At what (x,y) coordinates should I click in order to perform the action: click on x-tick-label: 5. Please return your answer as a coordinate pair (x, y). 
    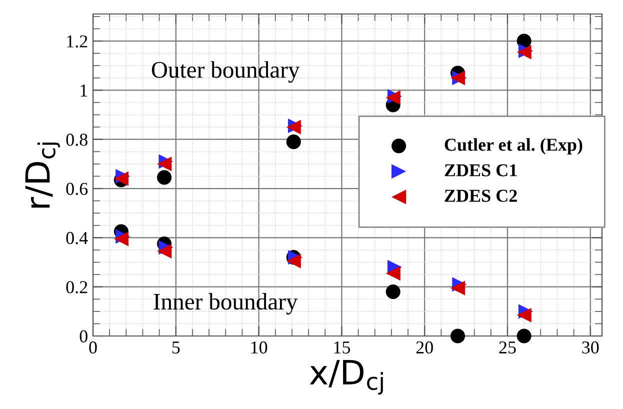
    Looking at the image, I should click on (176, 348).